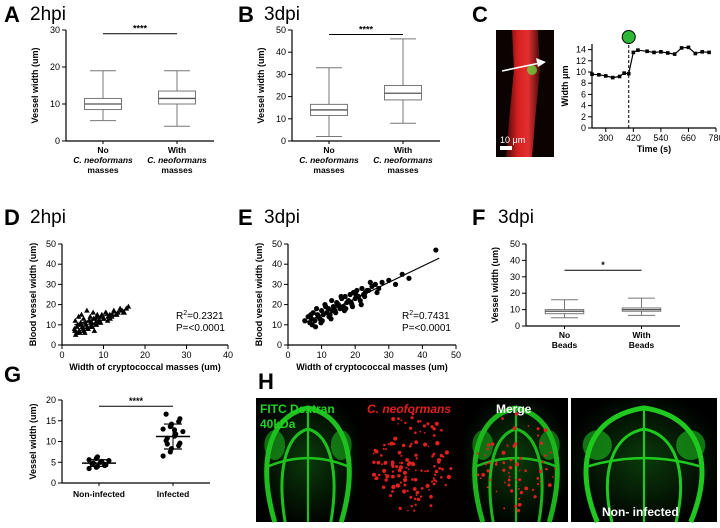  Describe the element at coordinates (282, 14) in the screenshot. I see `panel-title-b: 3dpi` at that location.